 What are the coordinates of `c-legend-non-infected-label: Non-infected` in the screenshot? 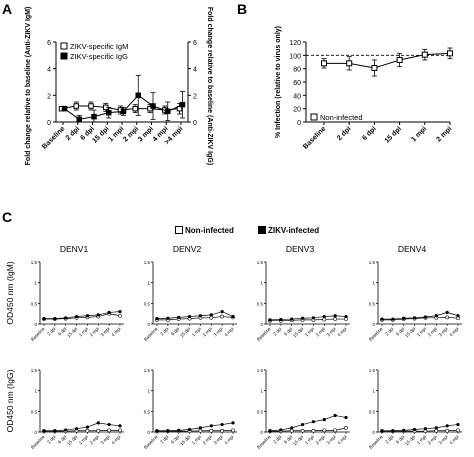 It's located at (209, 230).